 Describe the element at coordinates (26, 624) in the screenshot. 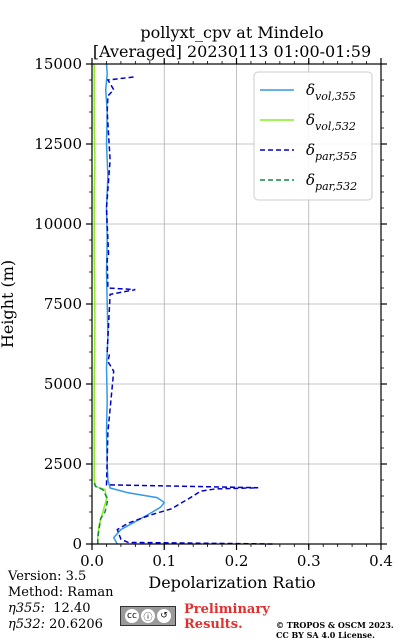

I see `eta532-label: η532:` at that location.